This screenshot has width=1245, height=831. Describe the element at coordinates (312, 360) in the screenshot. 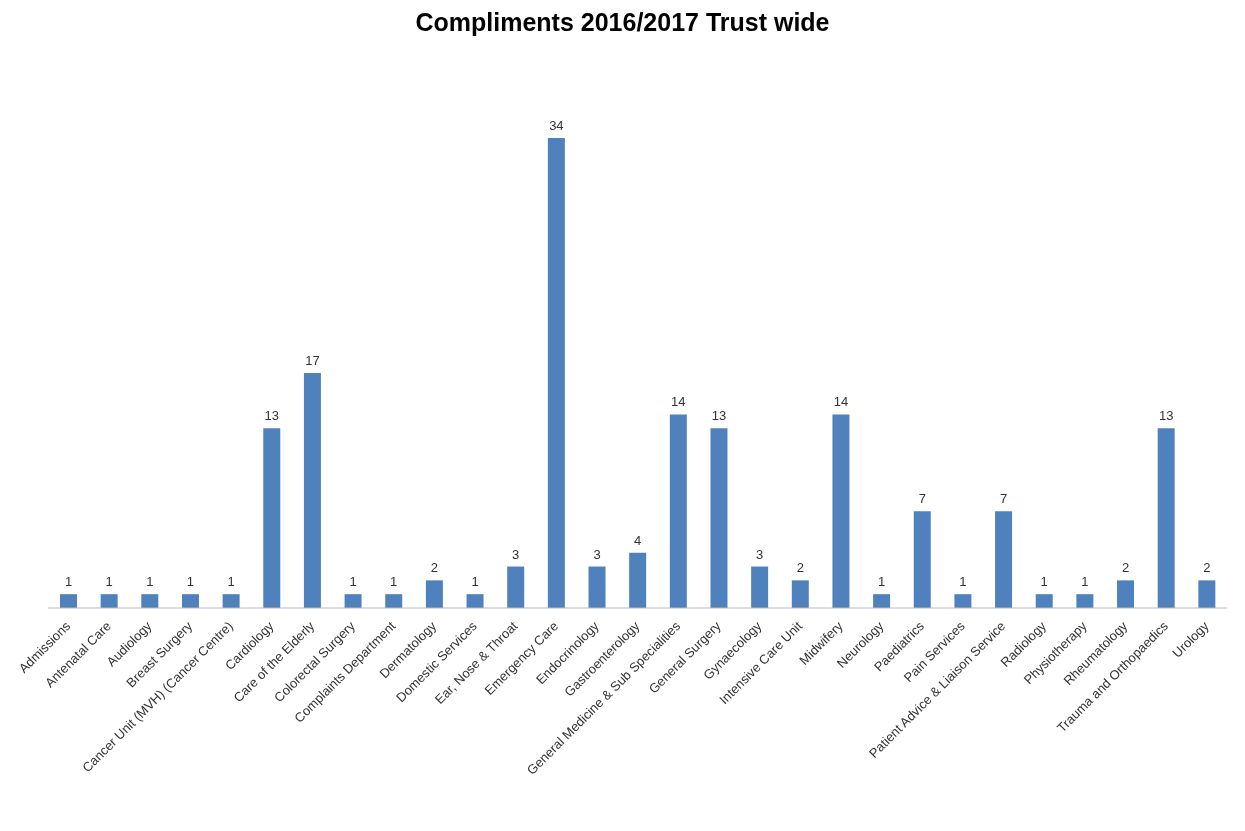

I see `data-label: 17` at that location.